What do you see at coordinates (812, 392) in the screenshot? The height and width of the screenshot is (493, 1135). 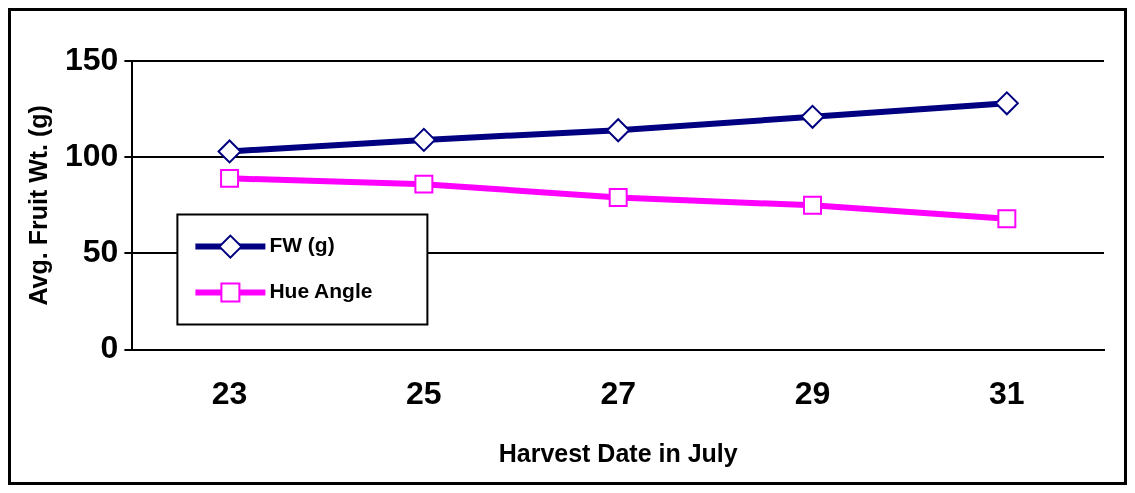 I see `x-tick-label: 29` at bounding box center [812, 392].